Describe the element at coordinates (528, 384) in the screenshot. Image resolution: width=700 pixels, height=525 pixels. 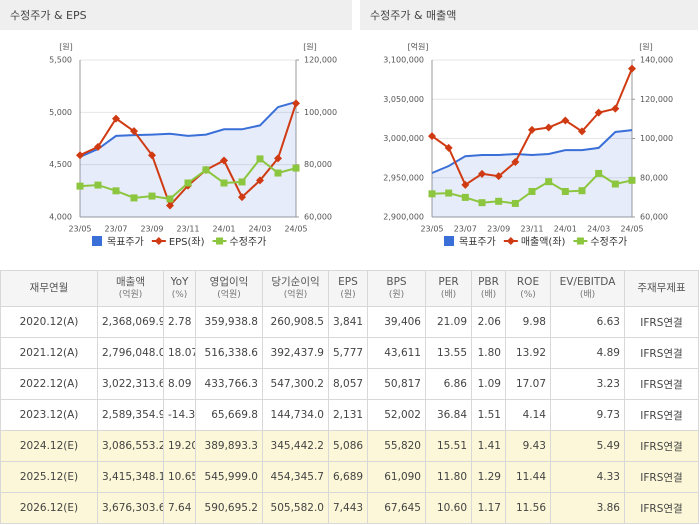
I see `table-cell: 17.07` at that location.